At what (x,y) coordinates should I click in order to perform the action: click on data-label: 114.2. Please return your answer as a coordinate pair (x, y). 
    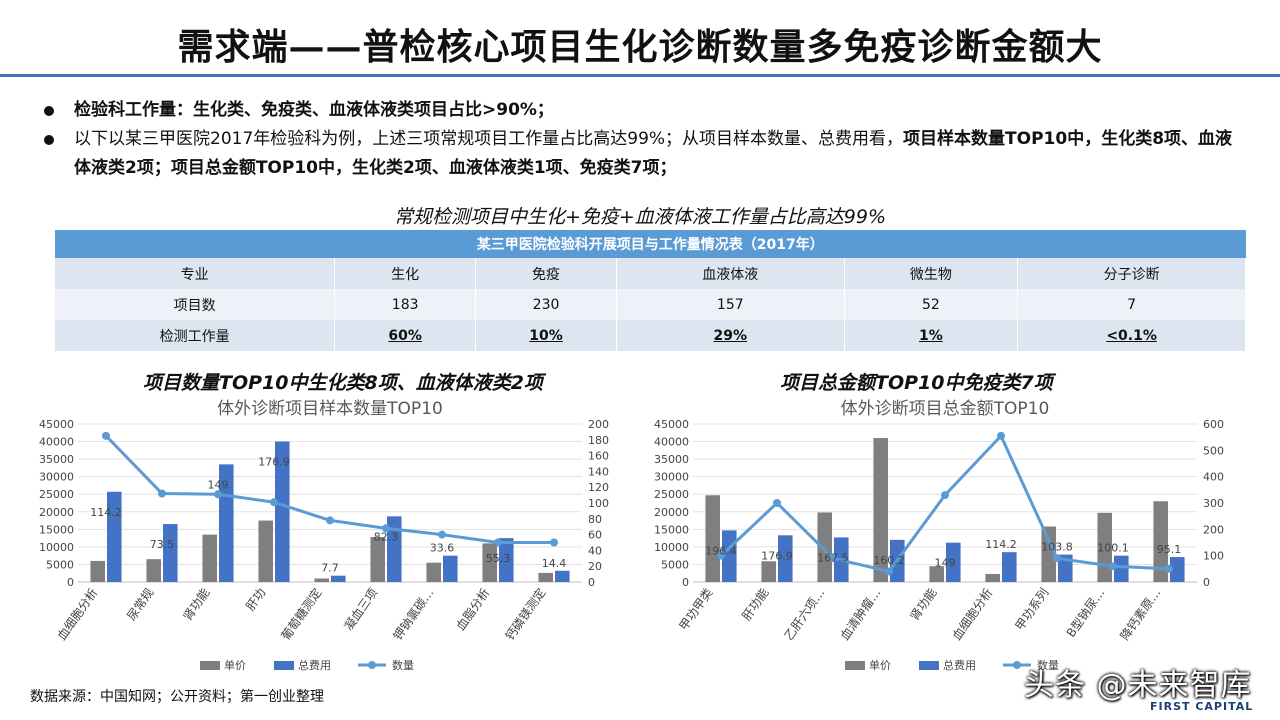
    Looking at the image, I should click on (1001, 544).